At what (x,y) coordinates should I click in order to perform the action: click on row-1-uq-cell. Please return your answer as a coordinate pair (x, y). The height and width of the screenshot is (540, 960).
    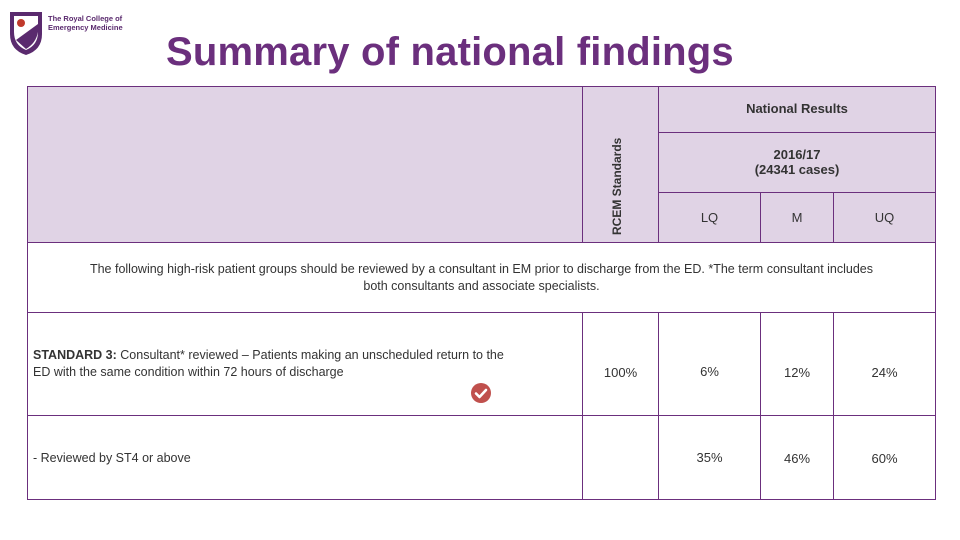
    Looking at the image, I should click on (884, 364).